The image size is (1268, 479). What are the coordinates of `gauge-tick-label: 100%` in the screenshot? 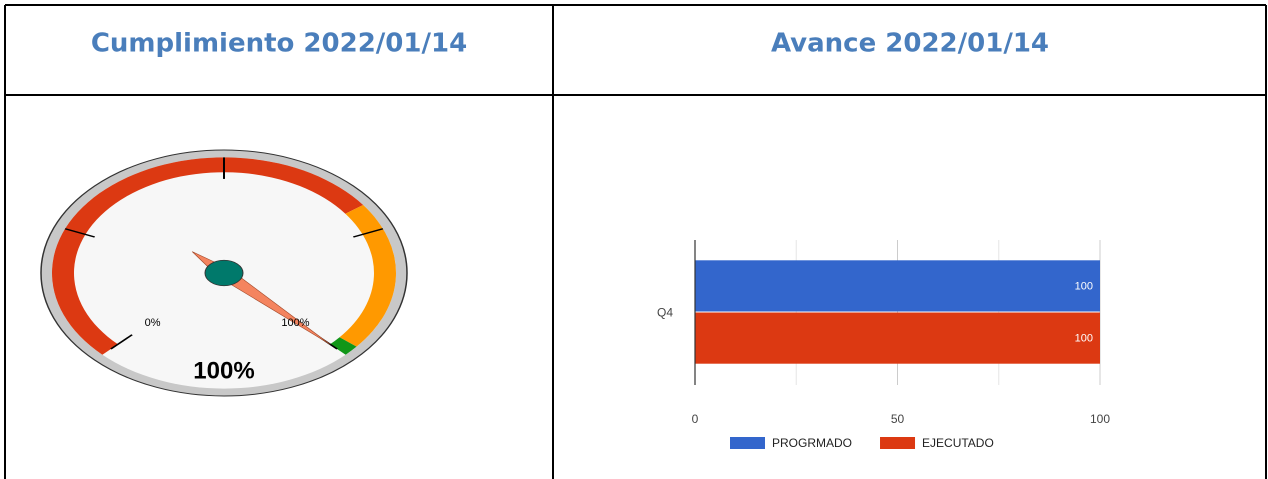 It's located at (295, 323).